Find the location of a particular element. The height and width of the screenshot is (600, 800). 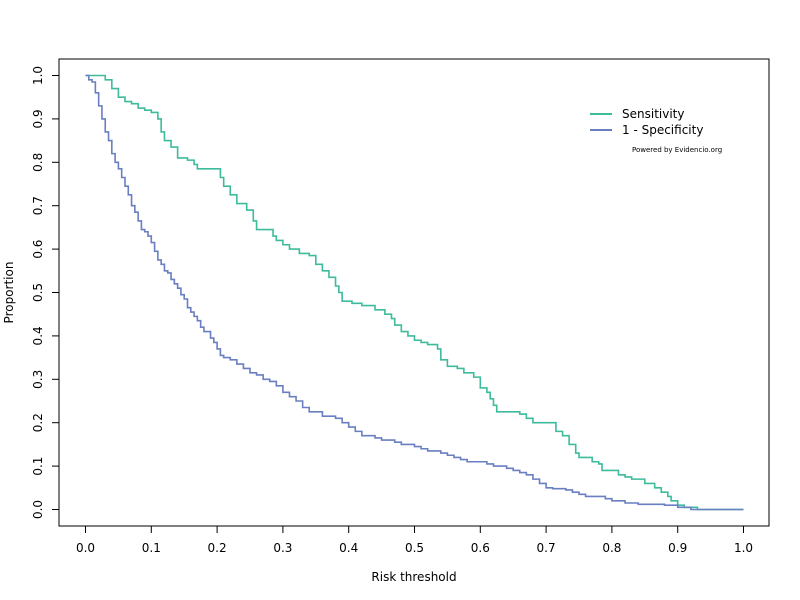

x-tick-label: 0.1 is located at coordinates (151, 548).